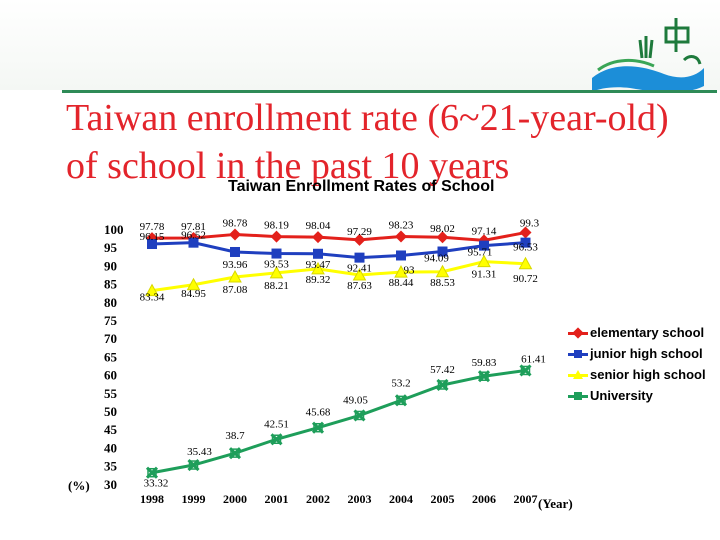 The width and height of the screenshot is (720, 540). I want to click on data-label: 99.3, so click(530, 224).